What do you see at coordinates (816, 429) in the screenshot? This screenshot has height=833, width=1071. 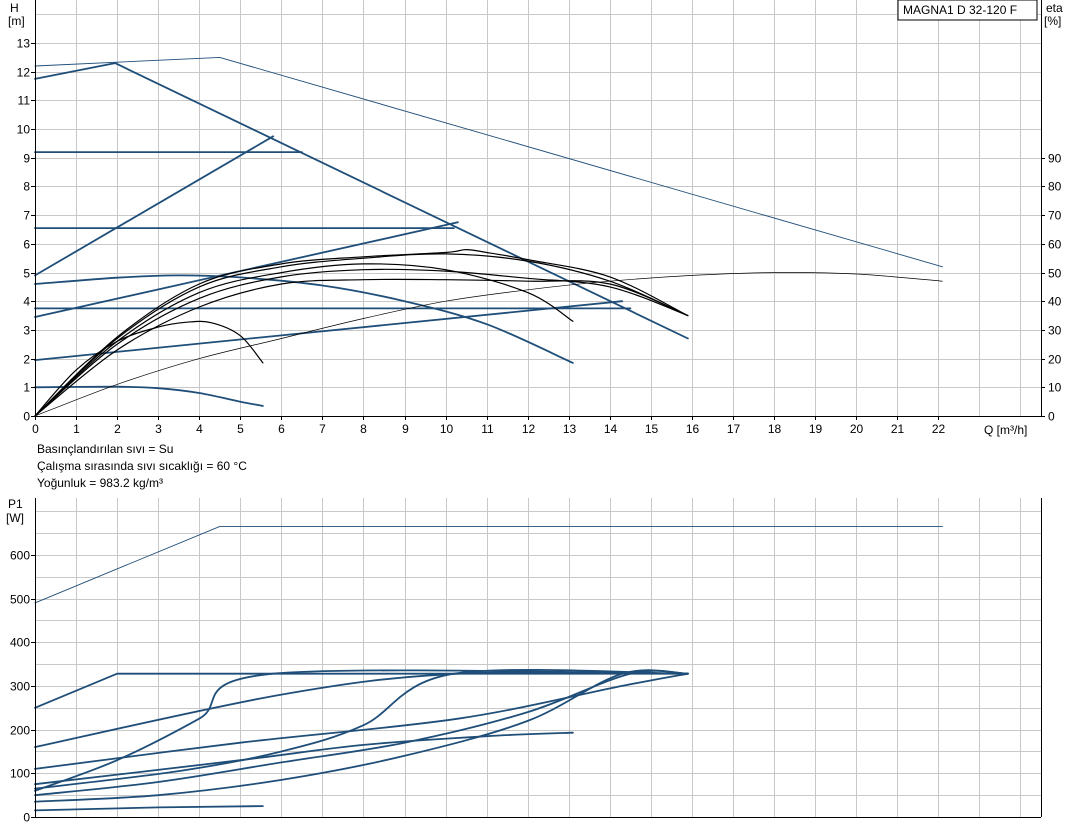 I see `q-tick-label: 19` at bounding box center [816, 429].